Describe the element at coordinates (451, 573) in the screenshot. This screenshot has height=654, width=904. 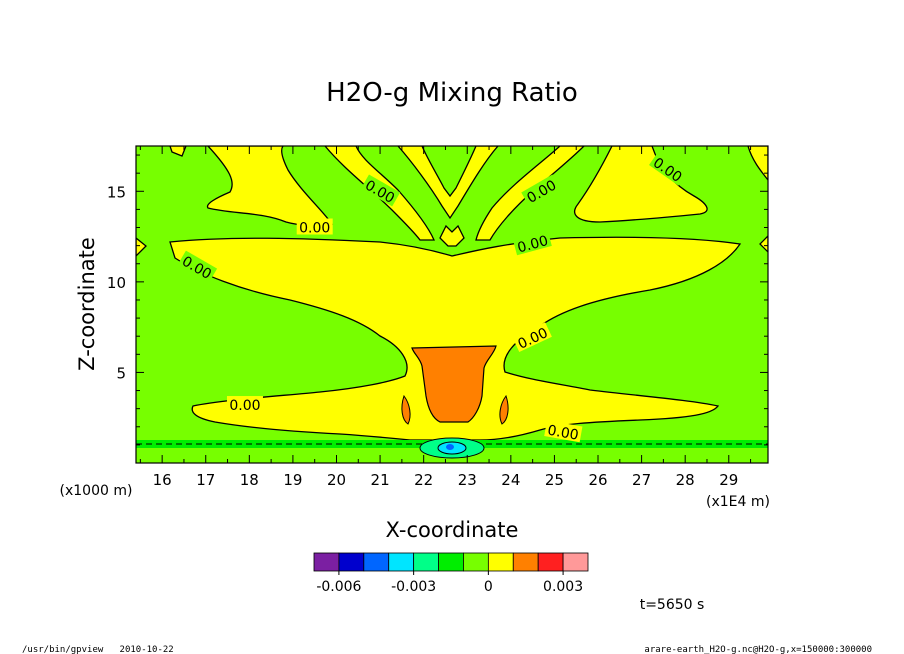
I see `colorbar: -0.006 -0.003 0 0.003` at that location.